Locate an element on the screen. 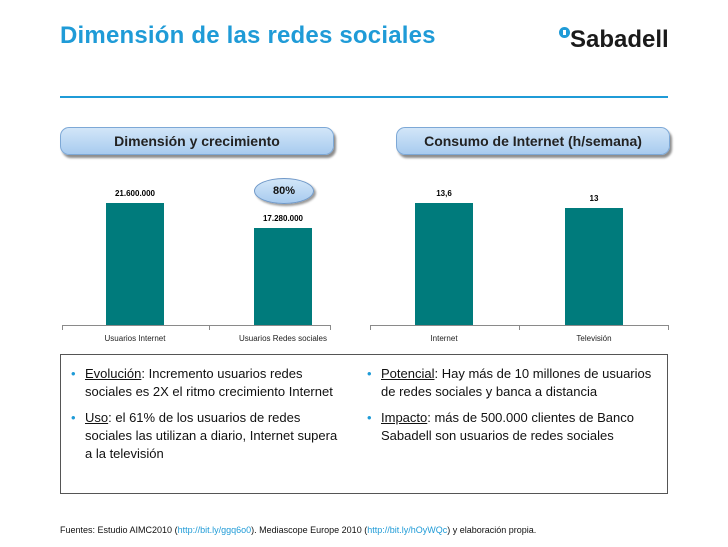 The width and height of the screenshot is (728, 547). x-tick-label: Internet is located at coordinates (444, 338).